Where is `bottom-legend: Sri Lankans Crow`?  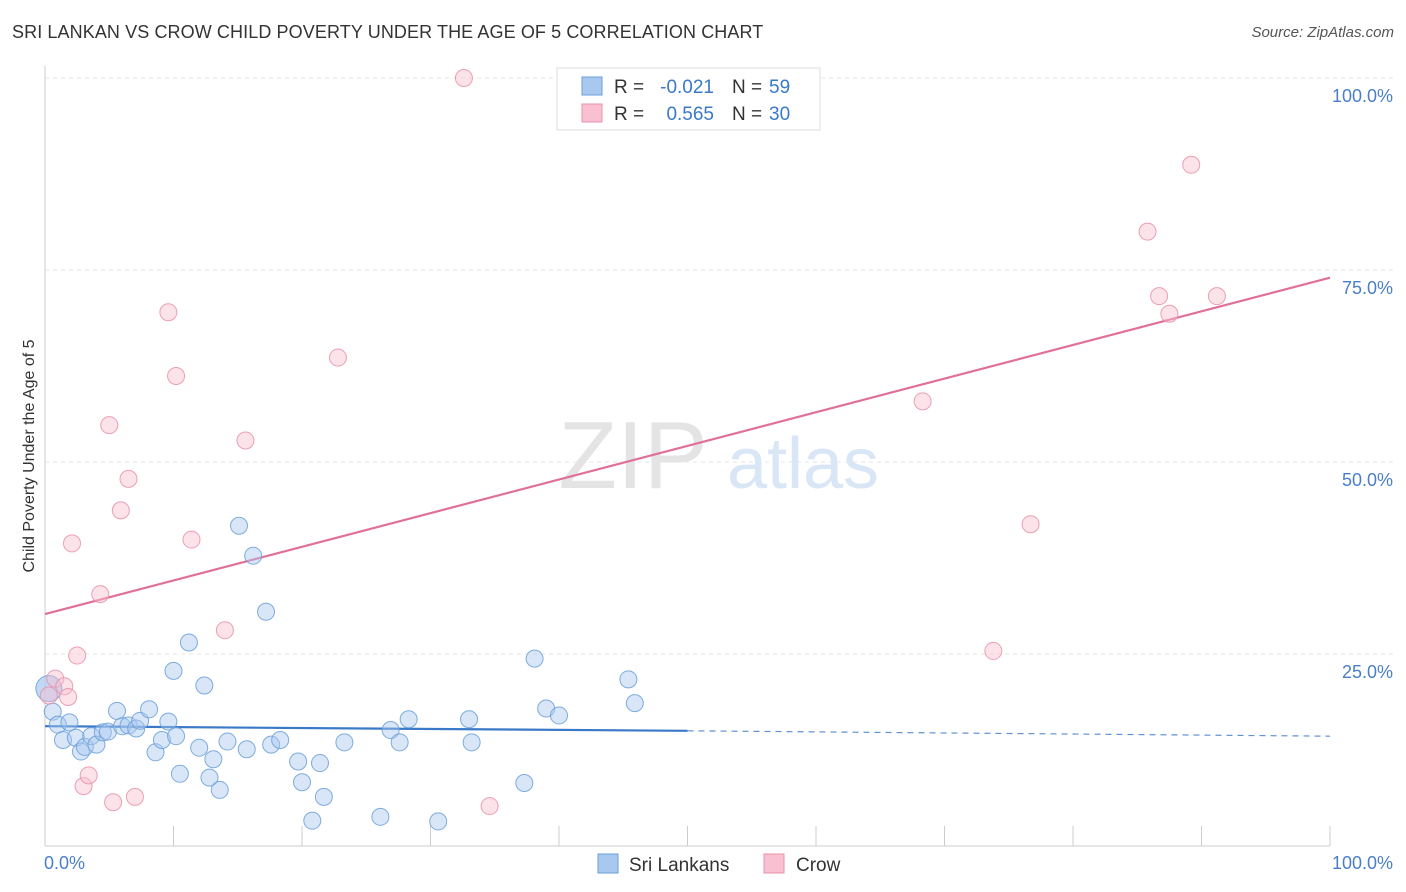
bottom-legend: Sri Lankans Crow is located at coordinates (719, 864).